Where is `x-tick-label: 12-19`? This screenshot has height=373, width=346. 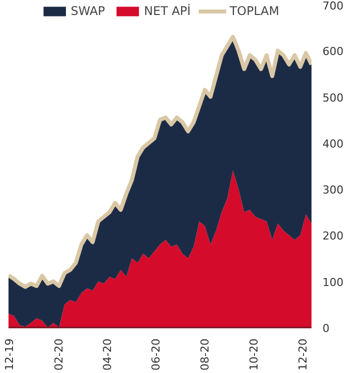
x-tick-label: 12-19 is located at coordinates (9, 354).